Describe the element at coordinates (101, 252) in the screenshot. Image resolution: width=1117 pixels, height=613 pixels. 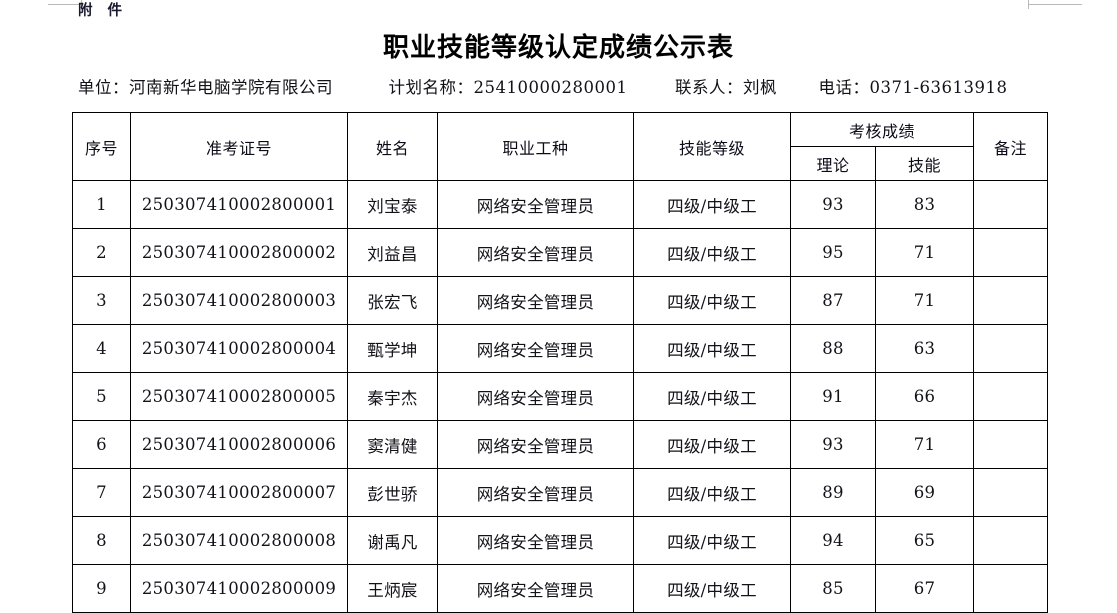
I see `cell-index: 2` at that location.